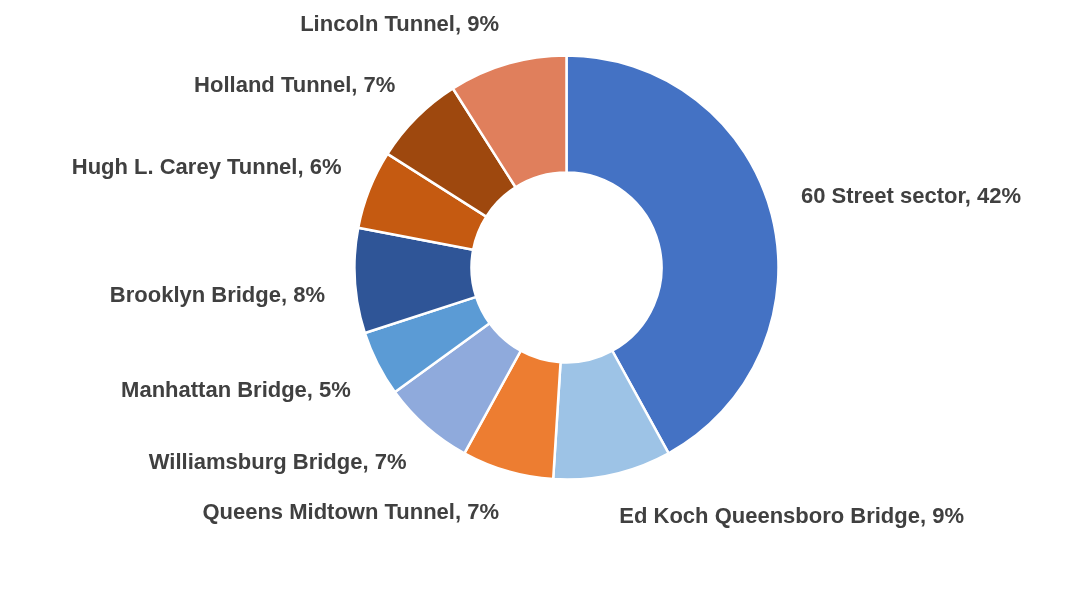  Describe the element at coordinates (792, 516) in the screenshot. I see `slice-label: Ed Koch Queensboro Bridge, 9%` at that location.